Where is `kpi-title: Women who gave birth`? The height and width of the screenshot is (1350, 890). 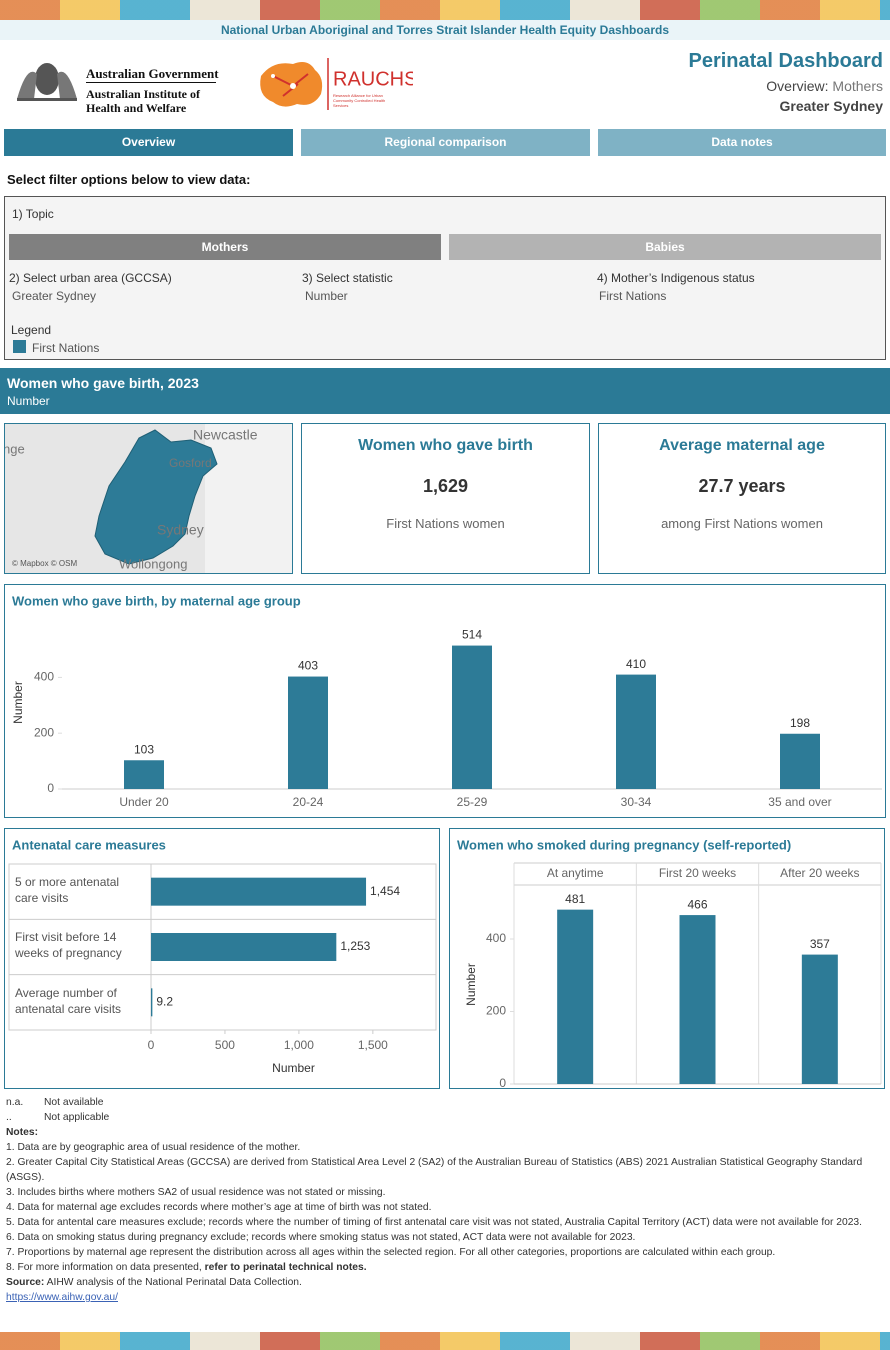 kpi-title: Women who gave birth is located at coordinates (445, 445).